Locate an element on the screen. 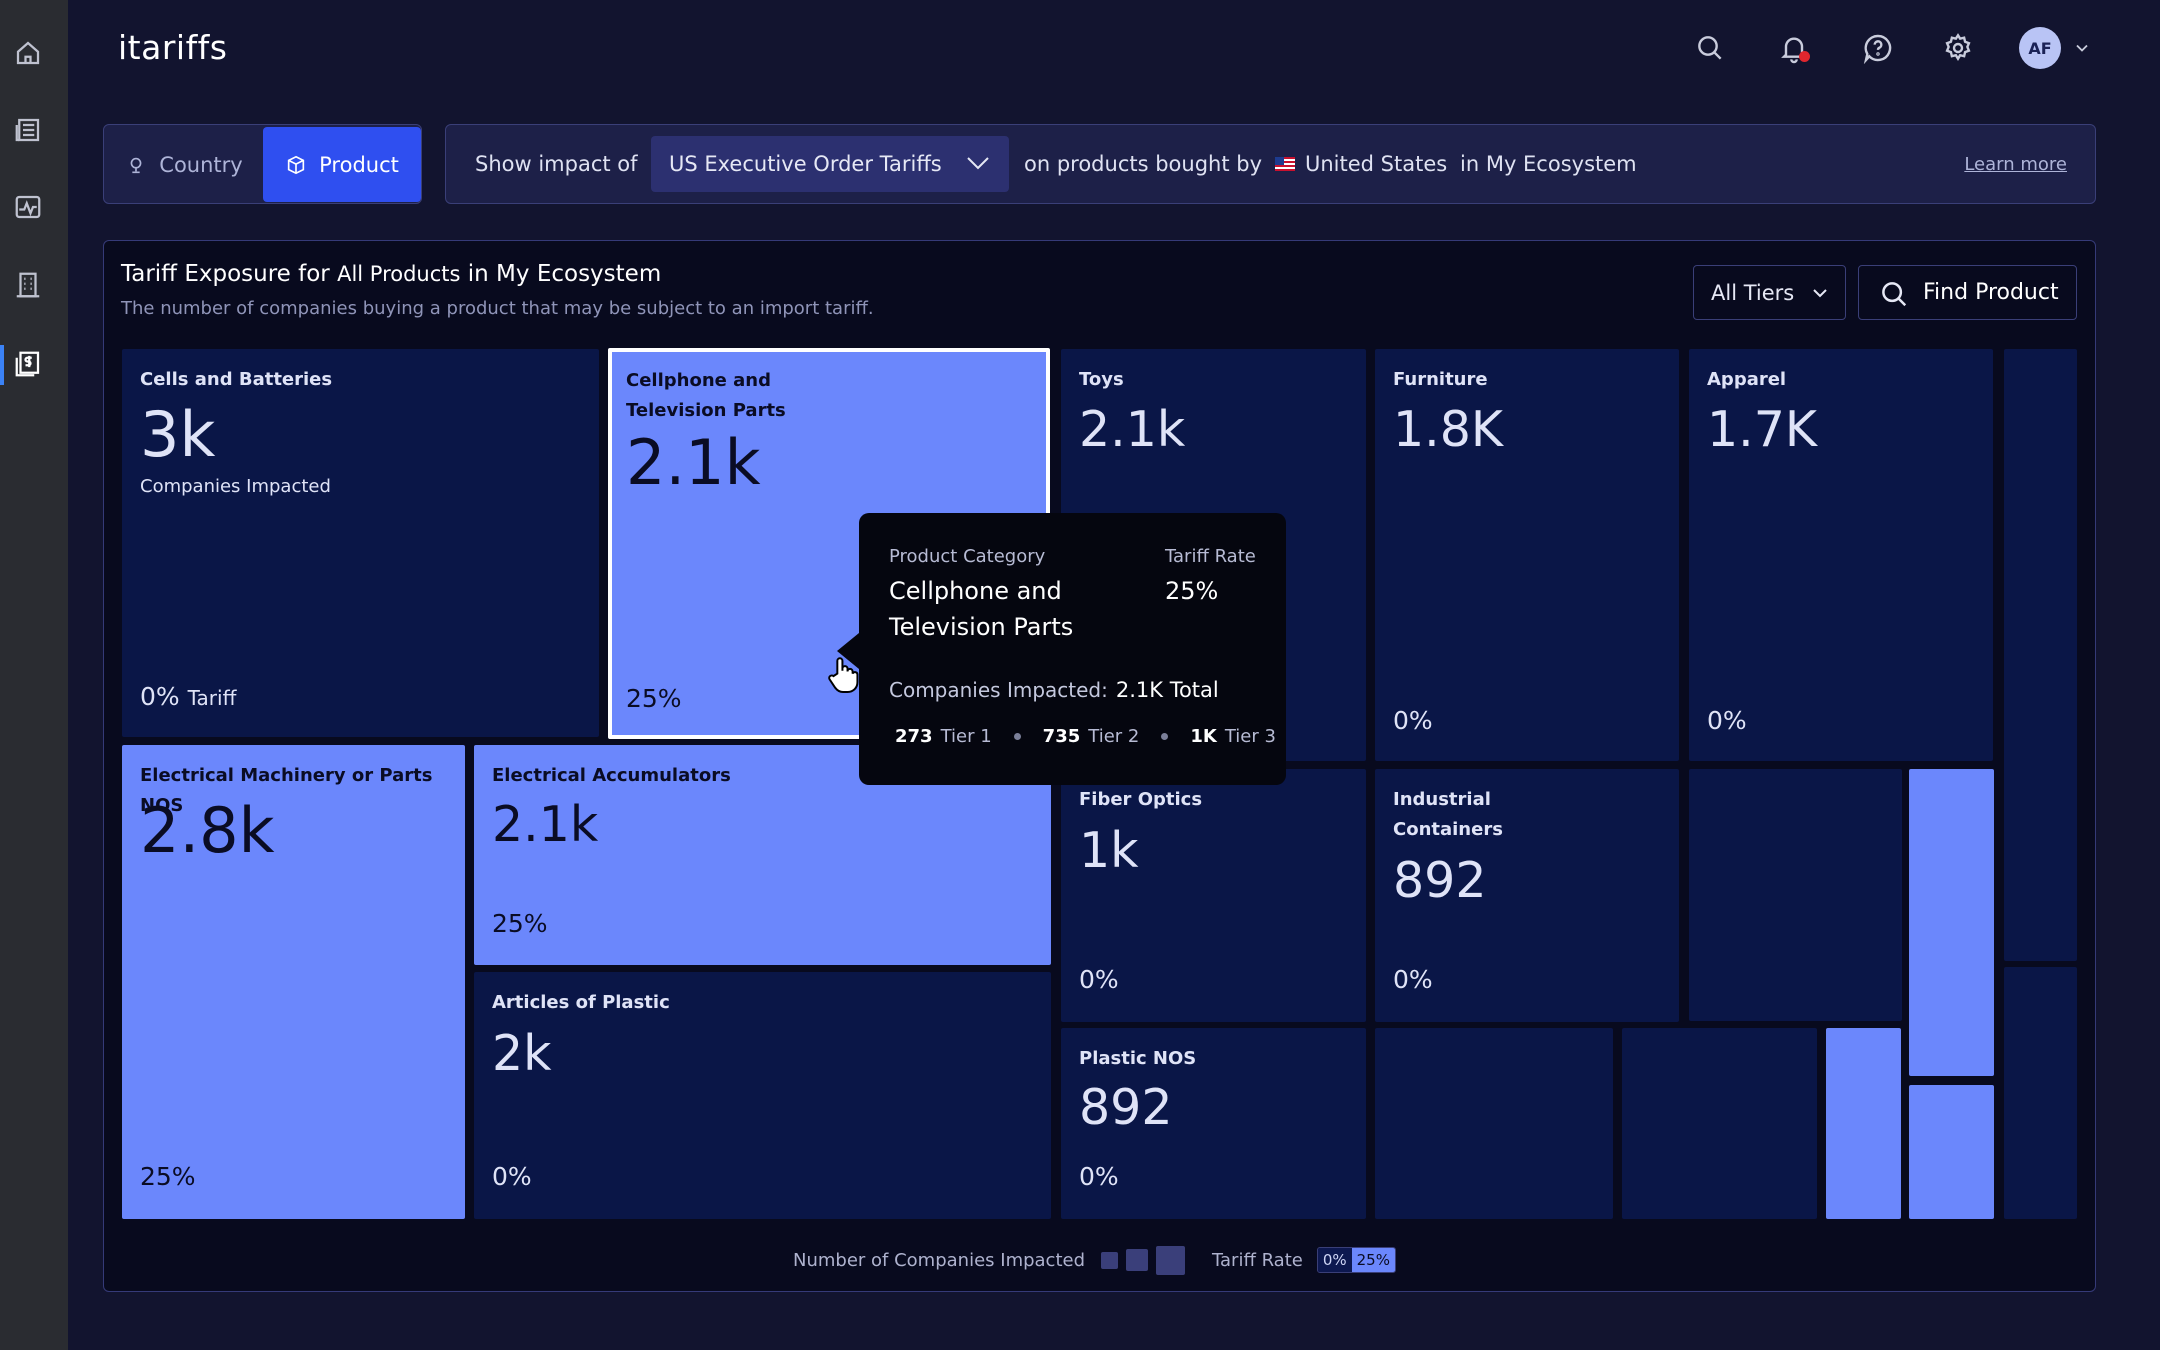 Image resolution: width=2160 pixels, height=1350 pixels. country-selector: United States is located at coordinates (1361, 164).